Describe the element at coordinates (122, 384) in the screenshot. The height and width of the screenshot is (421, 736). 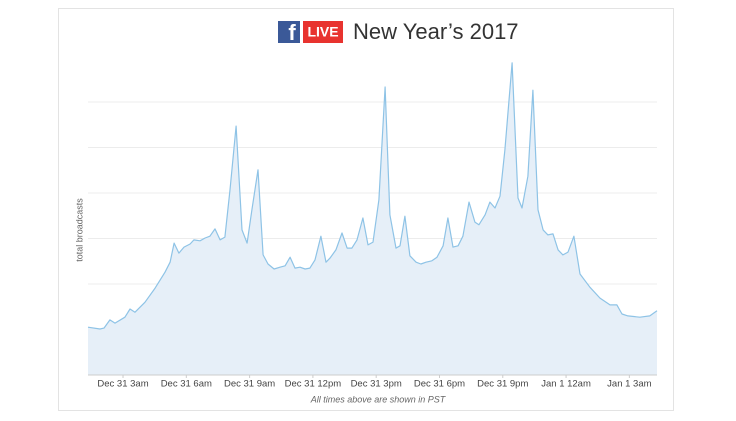
I see `x-tick-label: Dec 31 3am` at that location.